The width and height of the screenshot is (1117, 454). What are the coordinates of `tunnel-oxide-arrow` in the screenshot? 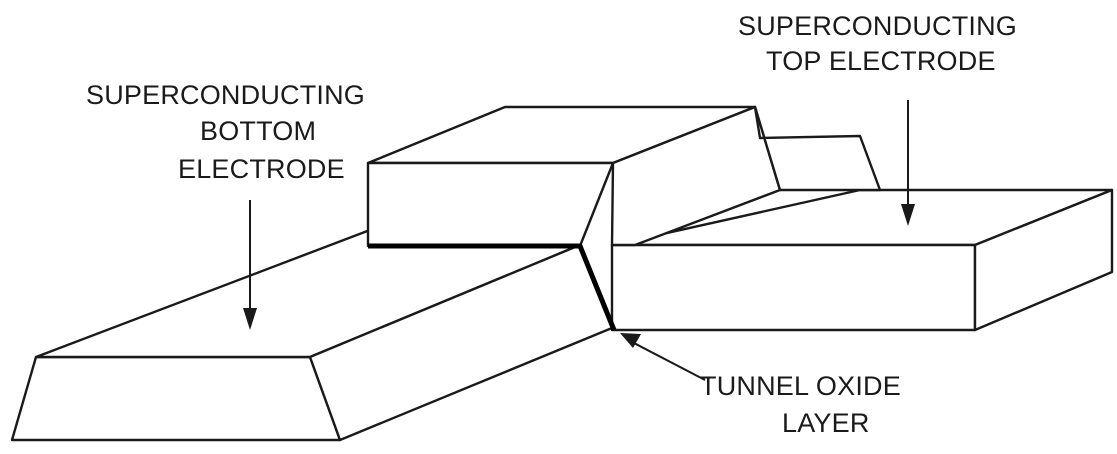 It's located at (663, 357).